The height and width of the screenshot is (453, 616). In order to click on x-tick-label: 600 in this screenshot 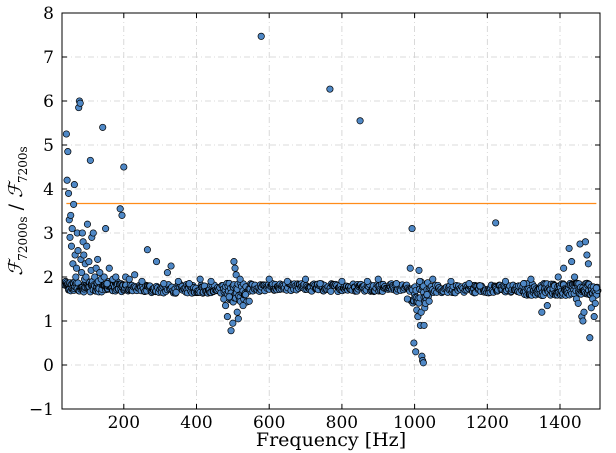, I will do `click(269, 423)`.